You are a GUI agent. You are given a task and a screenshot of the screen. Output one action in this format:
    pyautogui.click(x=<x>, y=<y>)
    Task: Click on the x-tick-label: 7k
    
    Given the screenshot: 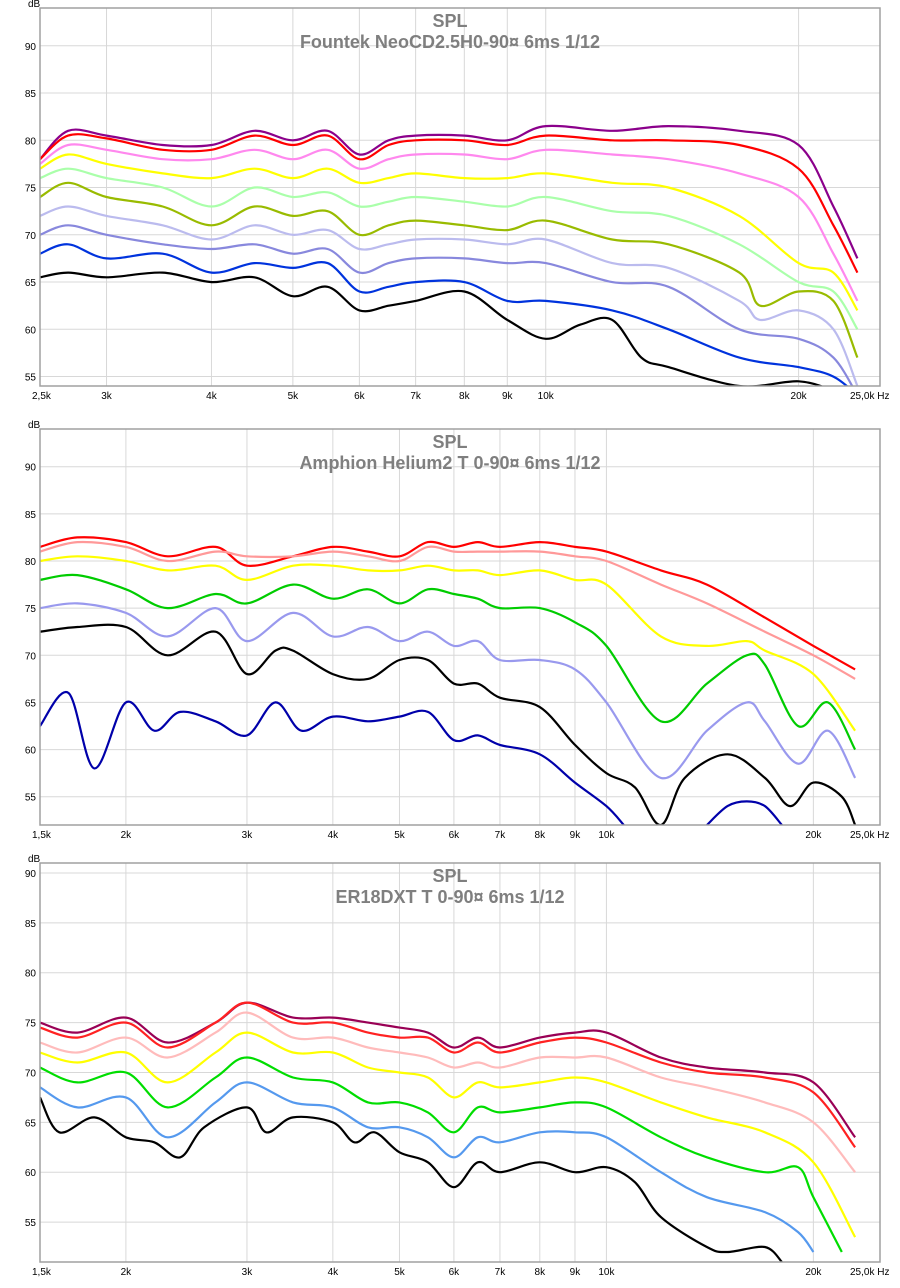 What is the action you would take?
    pyautogui.click(x=416, y=396)
    